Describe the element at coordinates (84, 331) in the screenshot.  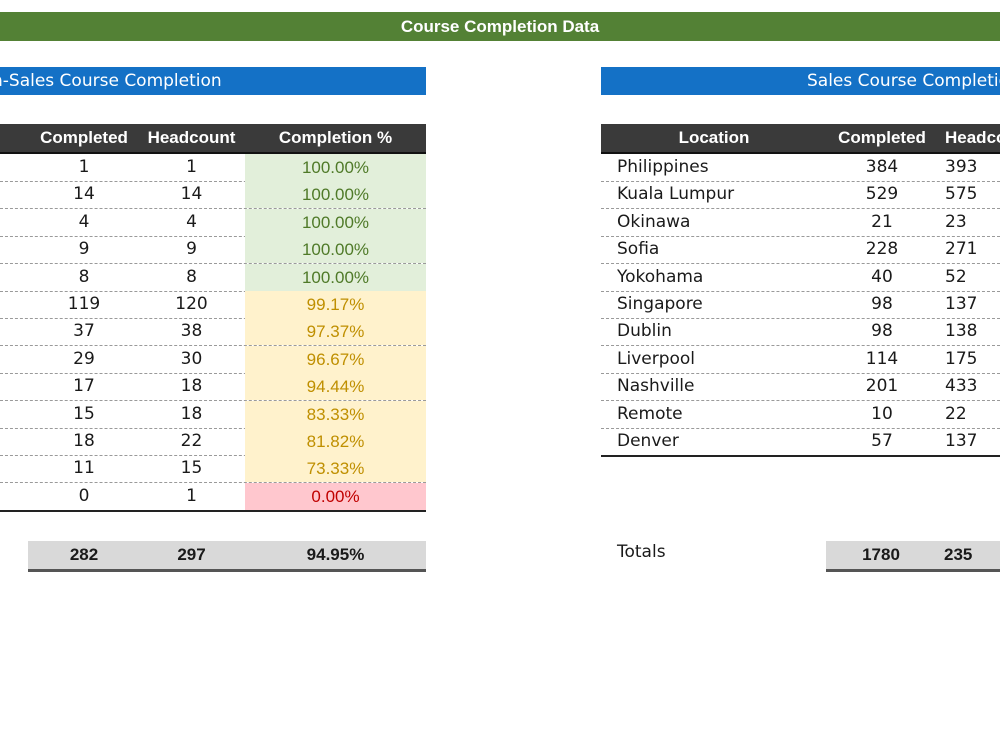
I see `cell-completed: 37` at that location.